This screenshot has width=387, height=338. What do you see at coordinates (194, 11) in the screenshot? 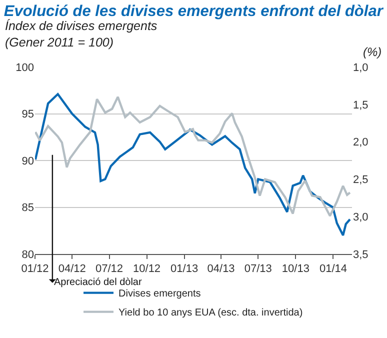
I see `chart-title: Evolució de les divises emergents enfront del dòlar` at bounding box center [194, 11].